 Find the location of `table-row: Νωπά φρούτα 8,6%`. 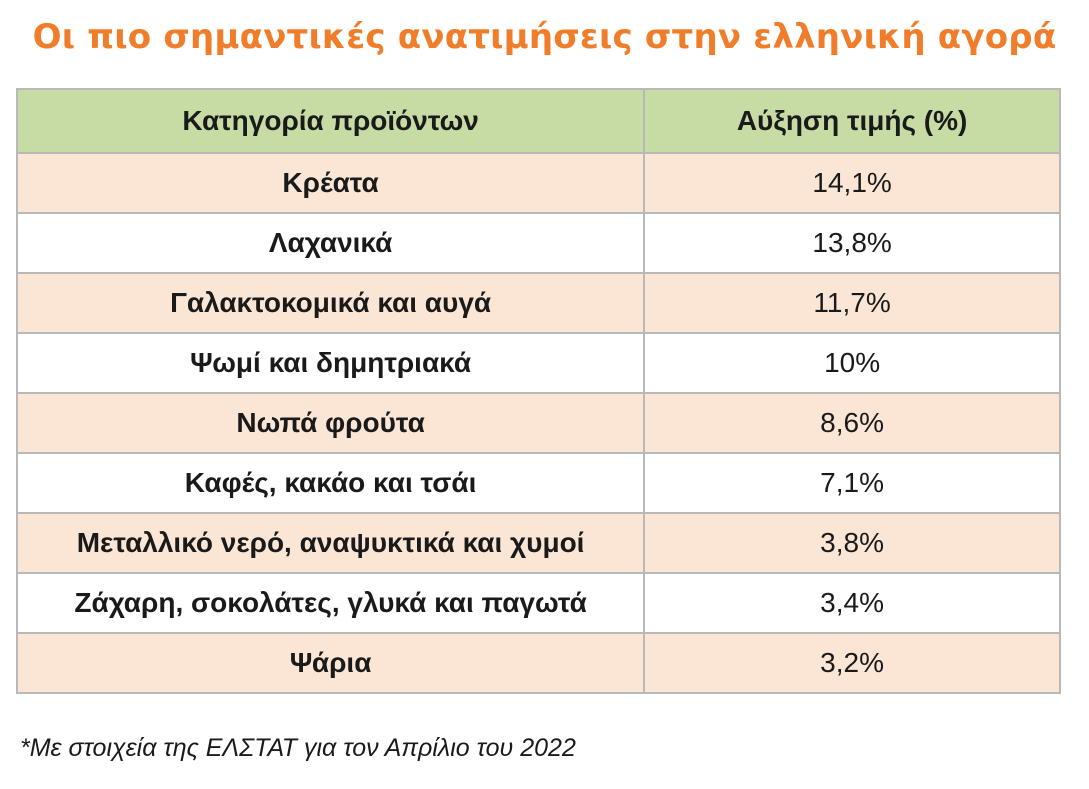

table-row: Νωπά φρούτα 8,6% is located at coordinates (538, 423).